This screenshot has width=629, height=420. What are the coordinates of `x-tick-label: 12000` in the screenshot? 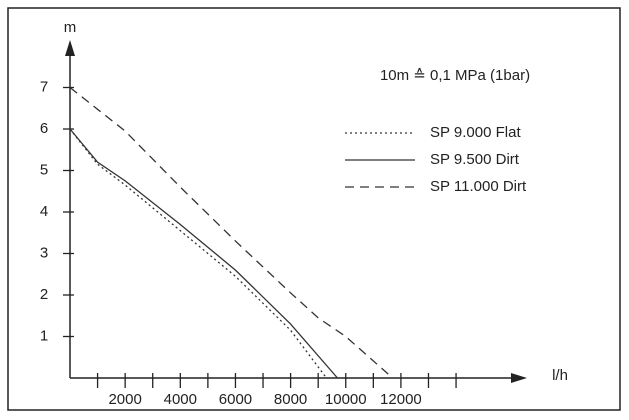 It's located at (401, 399).